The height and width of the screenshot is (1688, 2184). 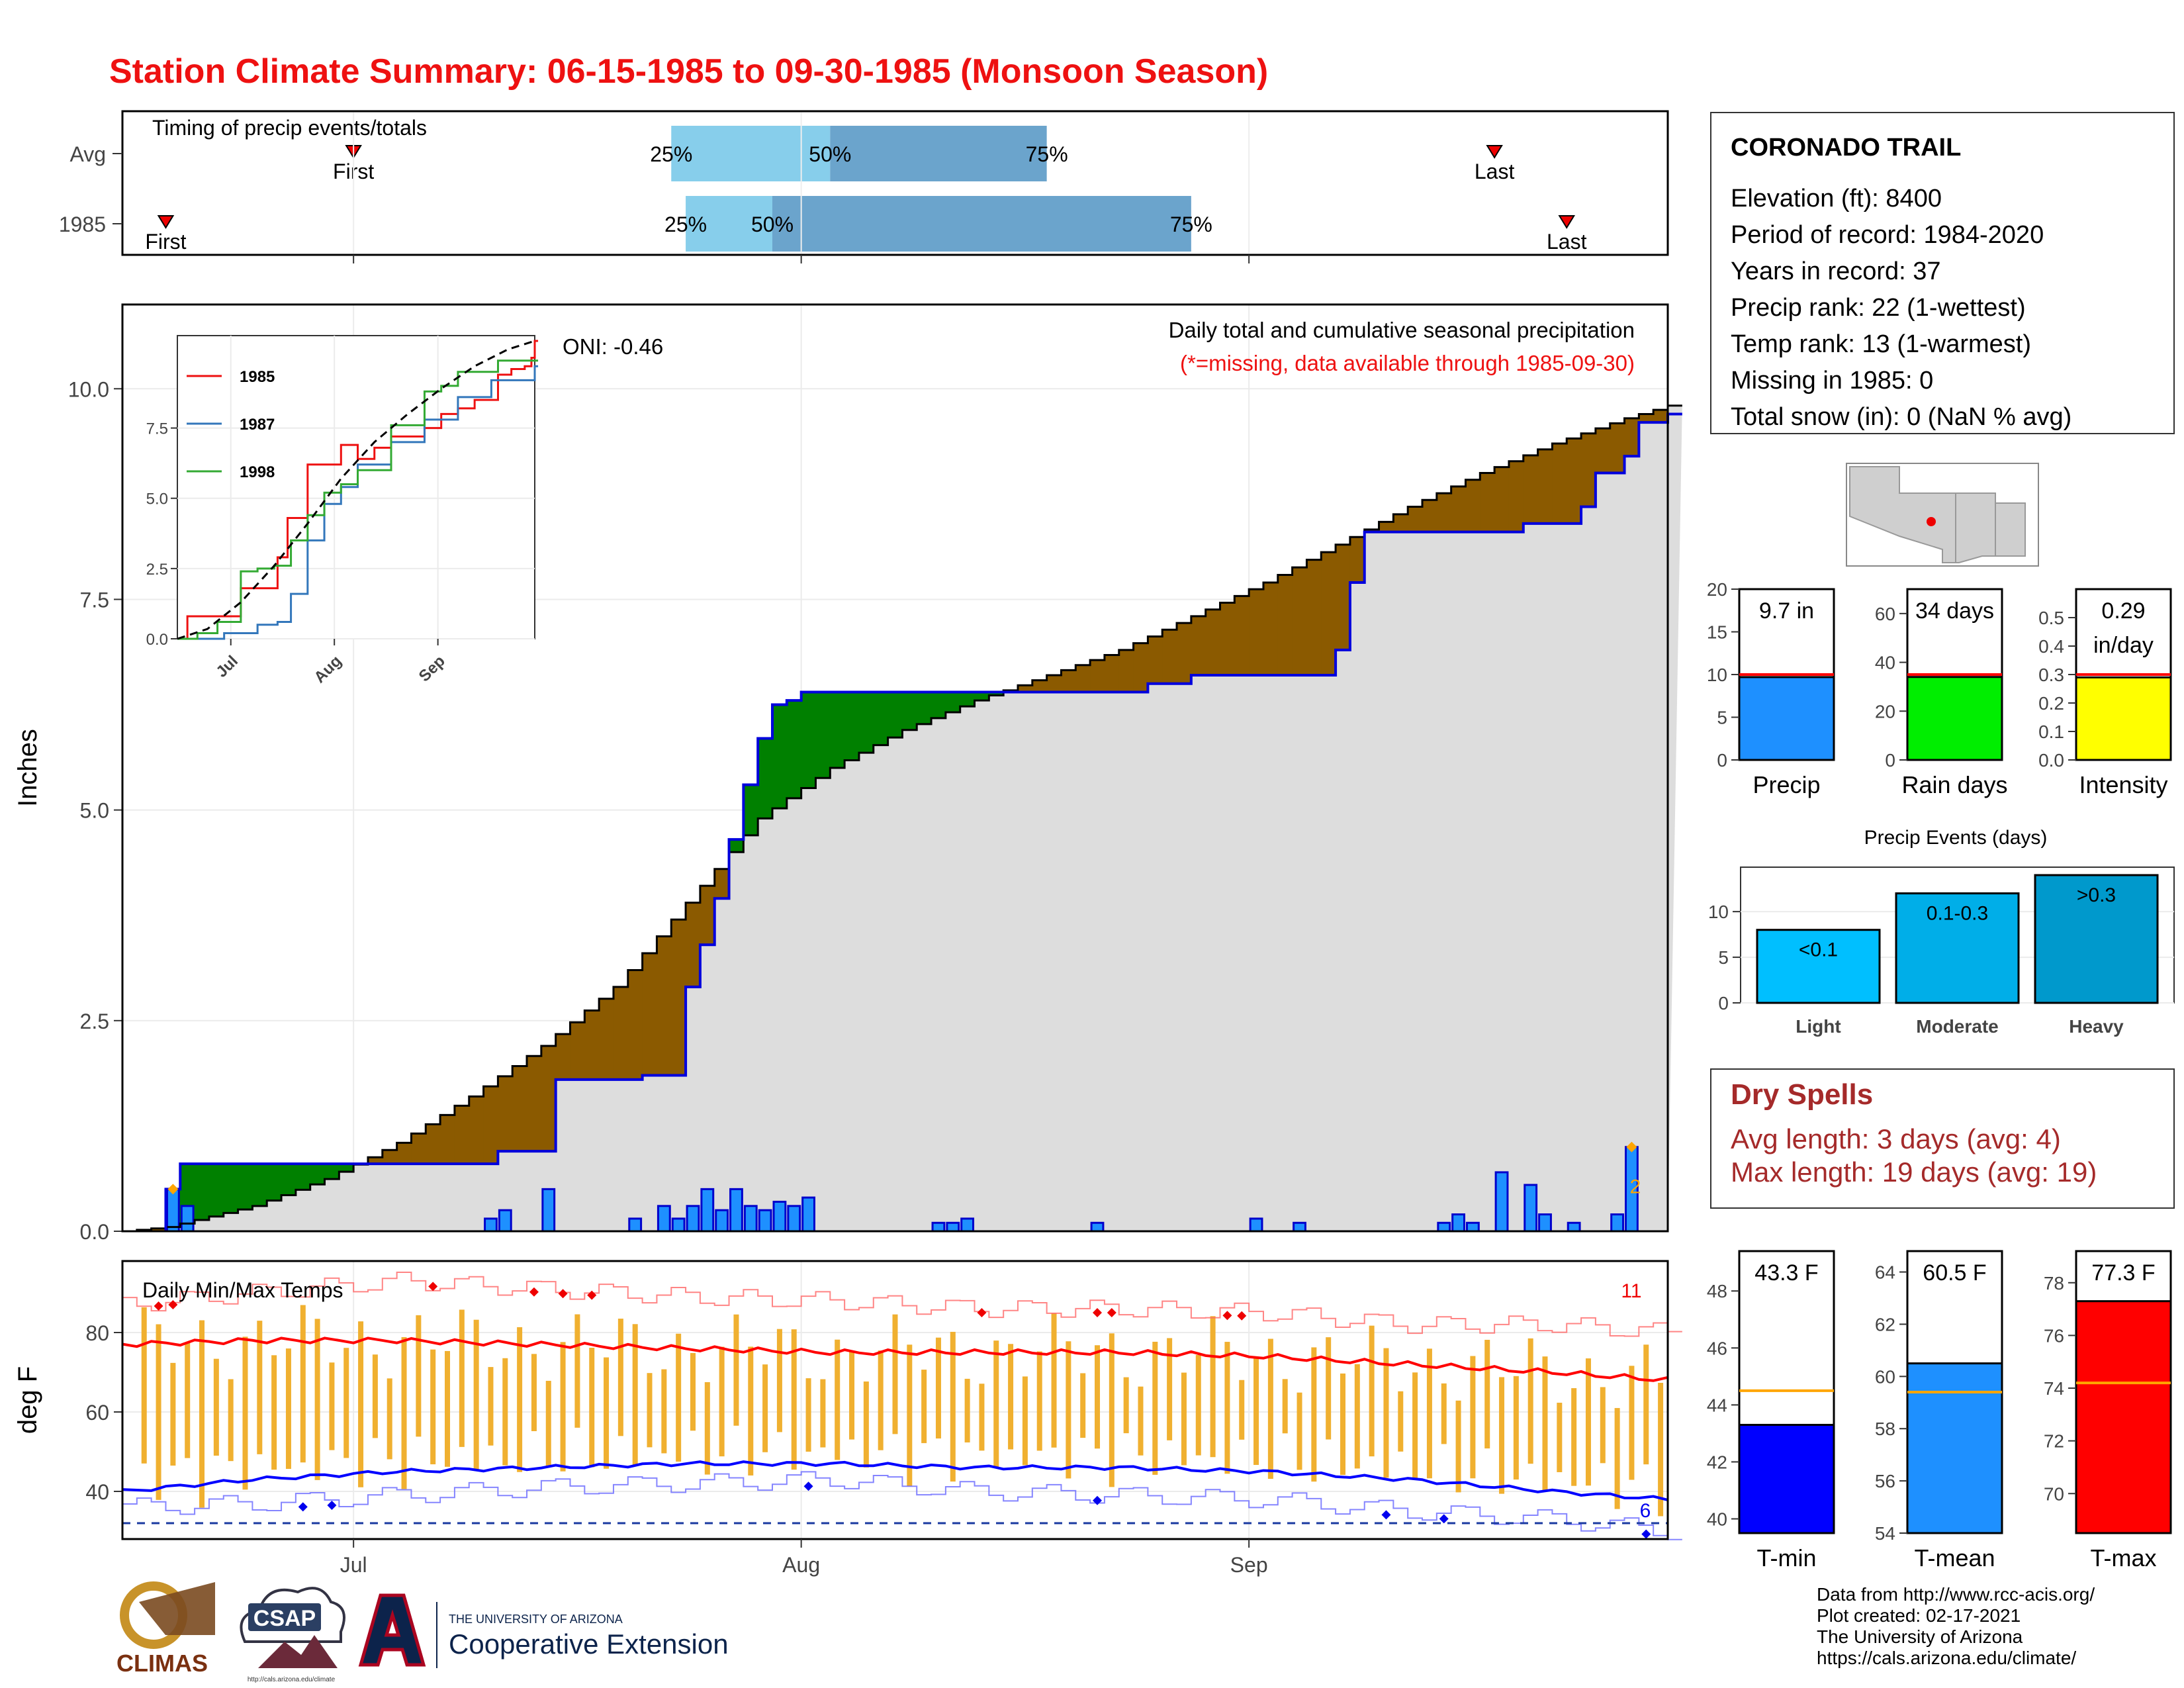 What do you see at coordinates (1717, 1291) in the screenshot?
I see `tmin-y-tick-label: 48` at bounding box center [1717, 1291].